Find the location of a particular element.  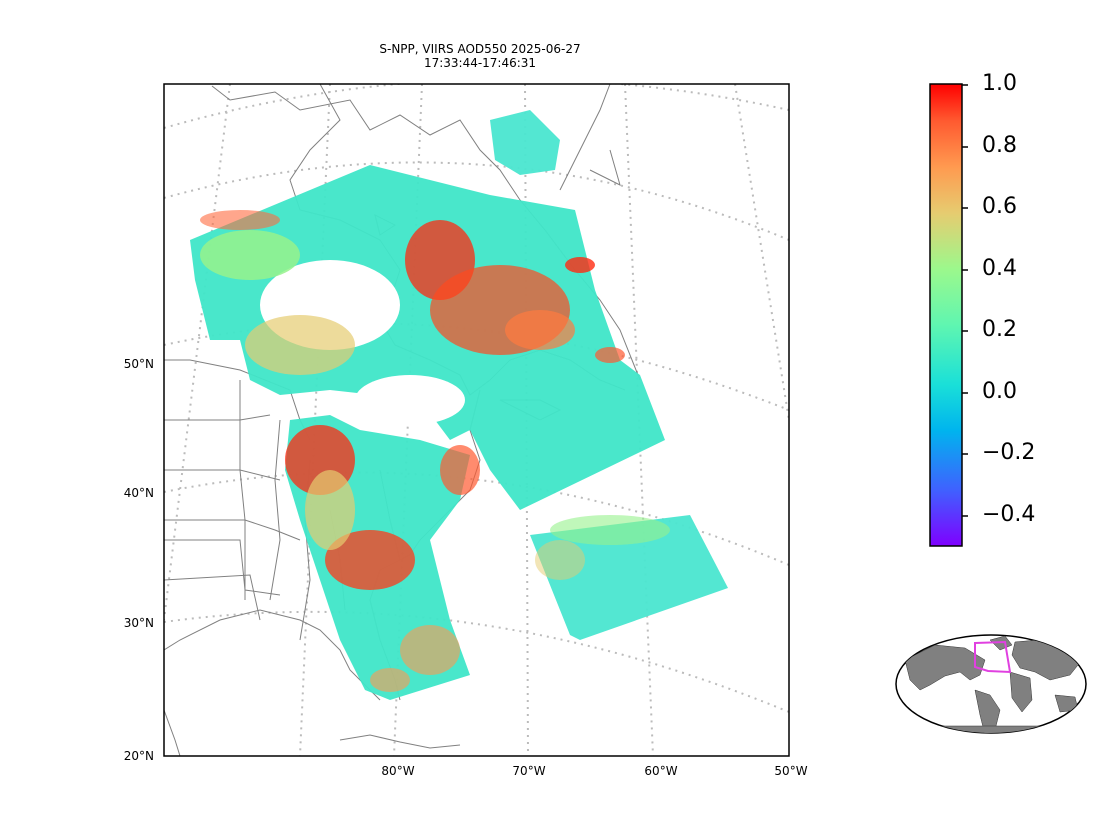

swath-labrador is located at coordinates (525, 142).